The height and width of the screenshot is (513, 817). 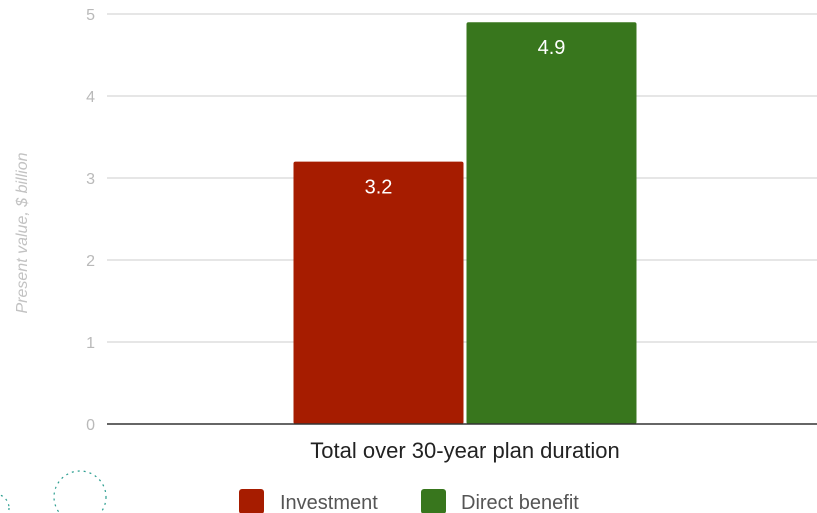 What do you see at coordinates (464, 450) in the screenshot?
I see `x-category-label: Total over 30-year plan duration` at bounding box center [464, 450].